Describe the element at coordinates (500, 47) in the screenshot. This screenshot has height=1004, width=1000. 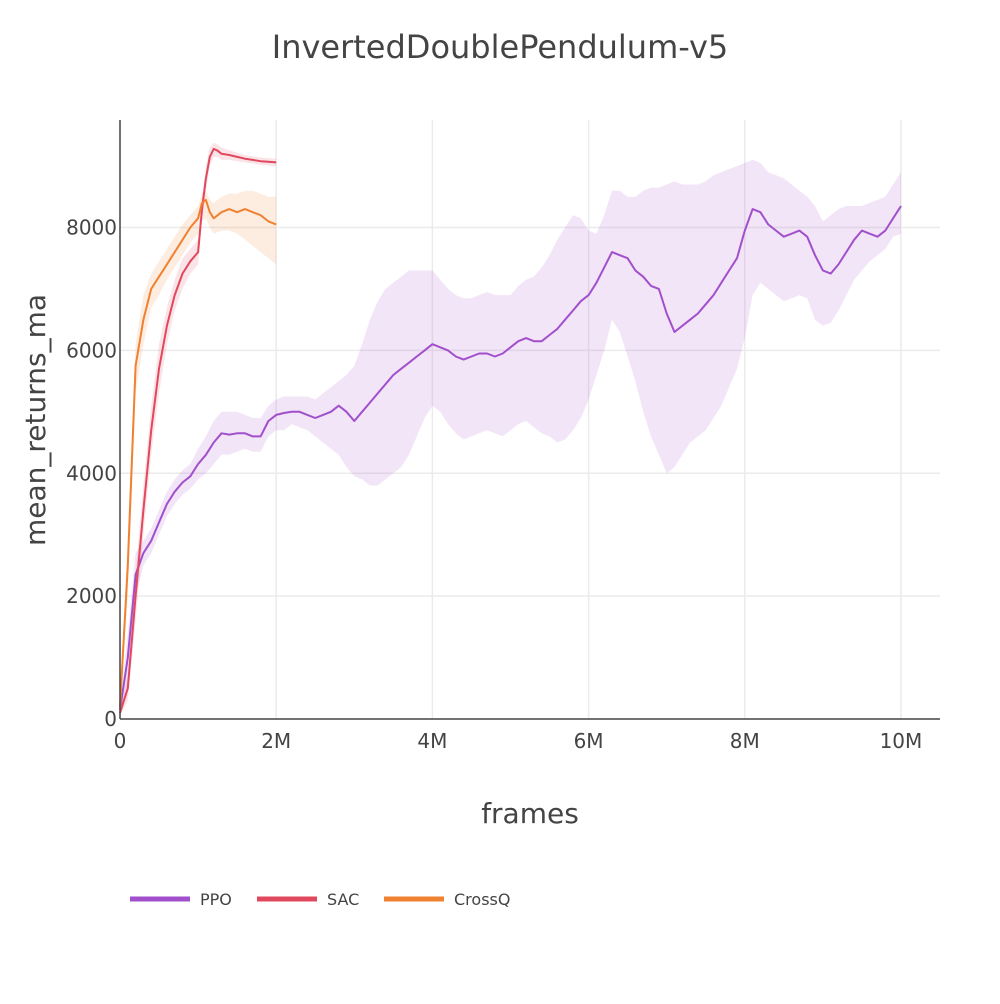
I see `chart-title: InvertedDoublePendulum-v5` at that location.